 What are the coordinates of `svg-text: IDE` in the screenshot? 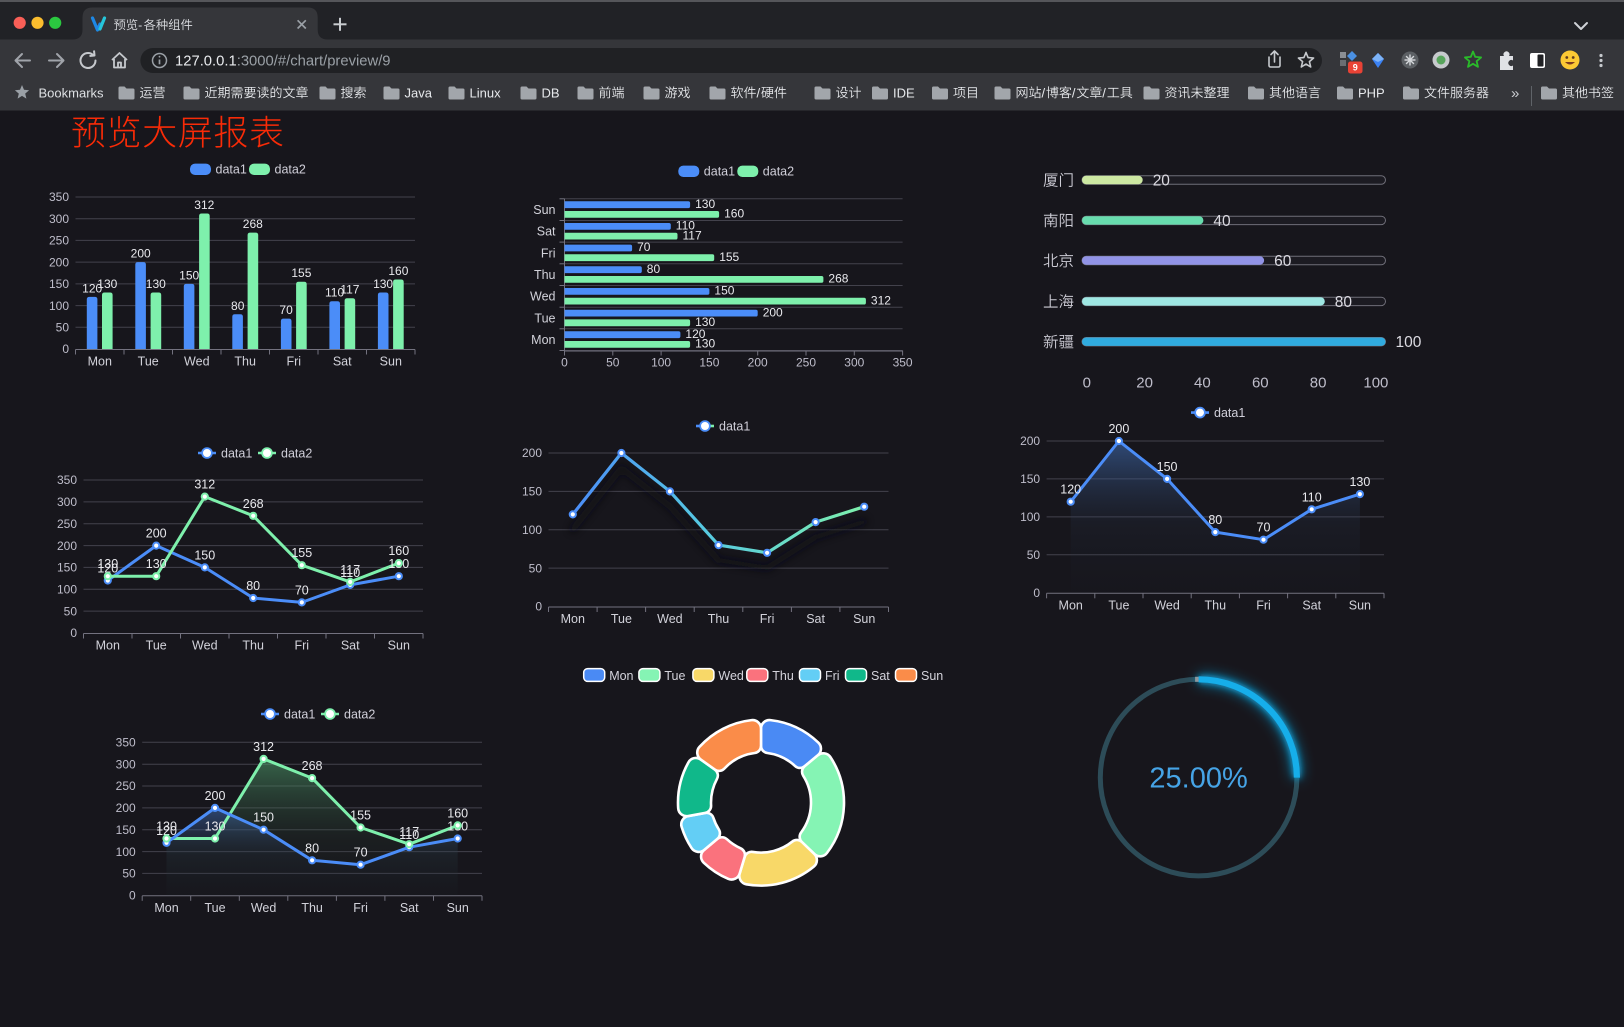 It's located at (904, 92).